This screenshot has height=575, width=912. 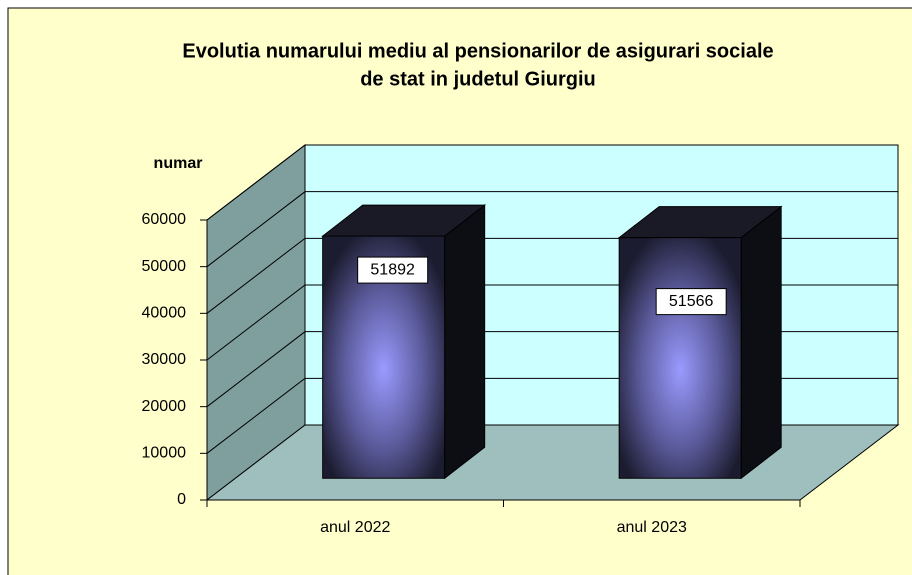 What do you see at coordinates (164, 313) in the screenshot?
I see `y-tick-label: 40000` at bounding box center [164, 313].